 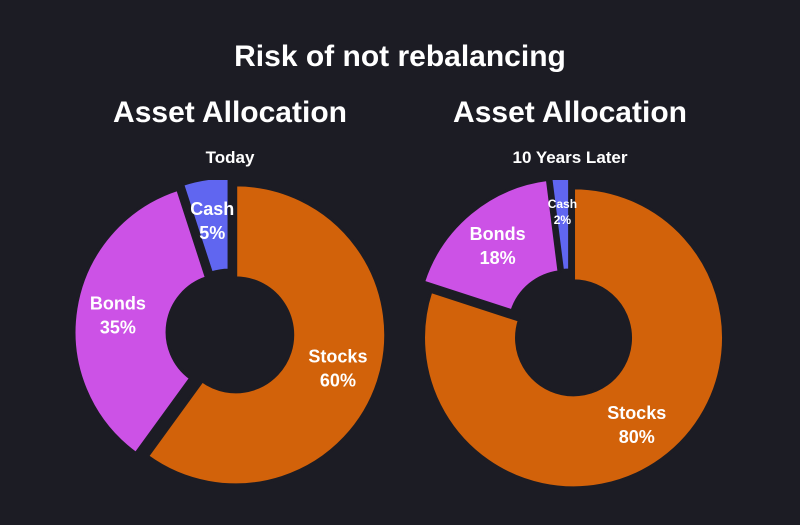 I want to click on chart-main-title: Risk of not rebalancing, so click(x=400, y=56).